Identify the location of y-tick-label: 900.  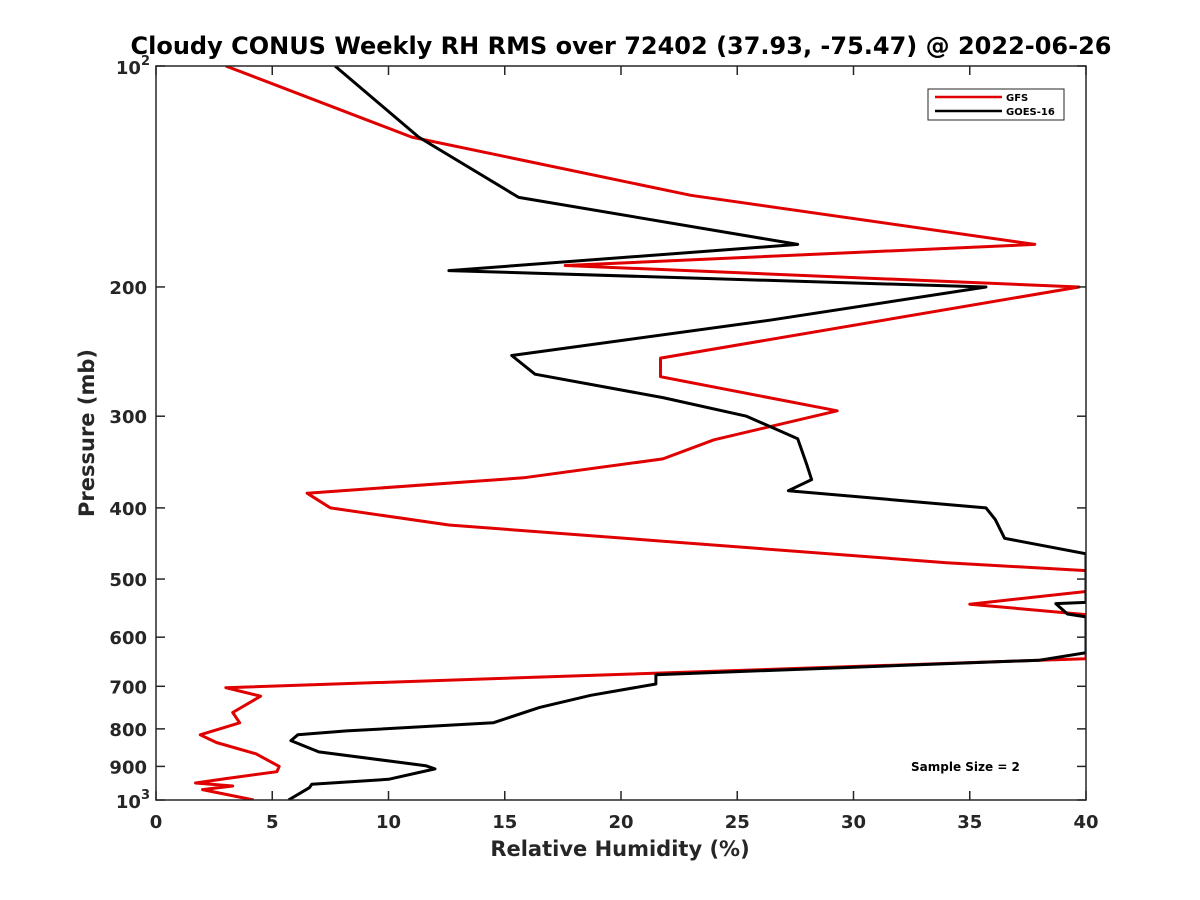
(128, 767).